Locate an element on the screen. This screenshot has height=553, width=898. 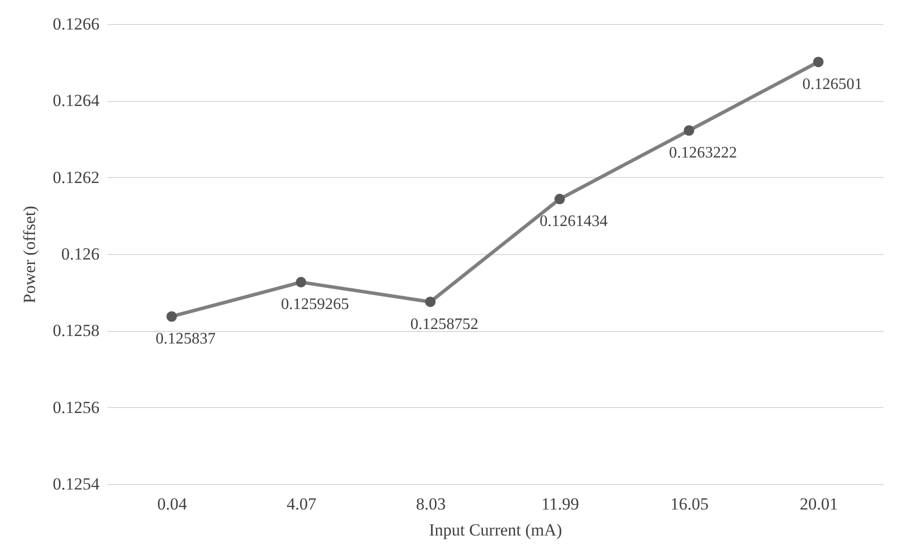
y-tick-label: 0.1256 is located at coordinates (76, 407).